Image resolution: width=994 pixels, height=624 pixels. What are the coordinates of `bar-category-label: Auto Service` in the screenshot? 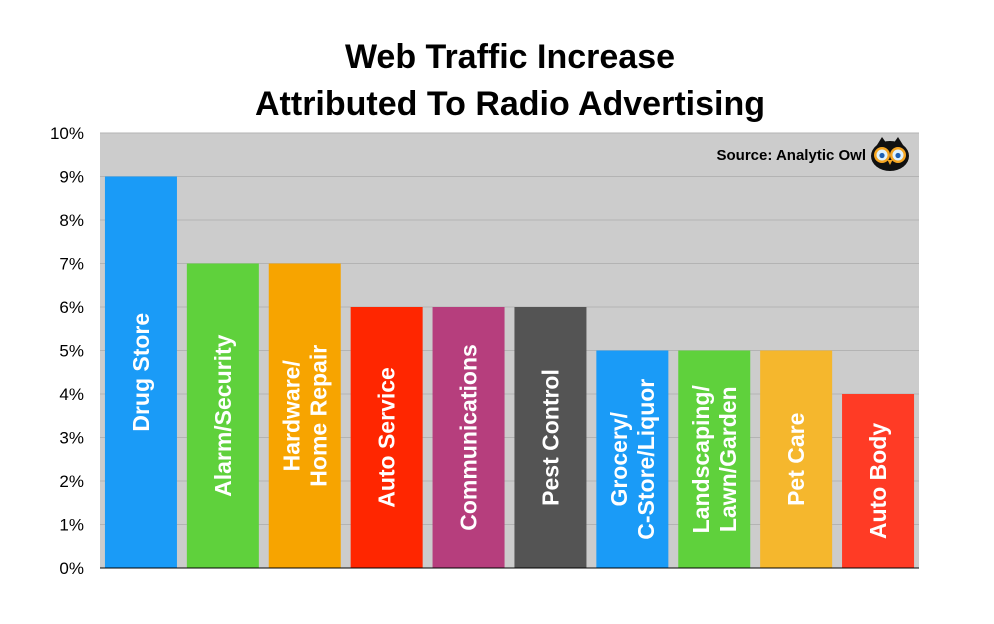 It's located at (387, 437).